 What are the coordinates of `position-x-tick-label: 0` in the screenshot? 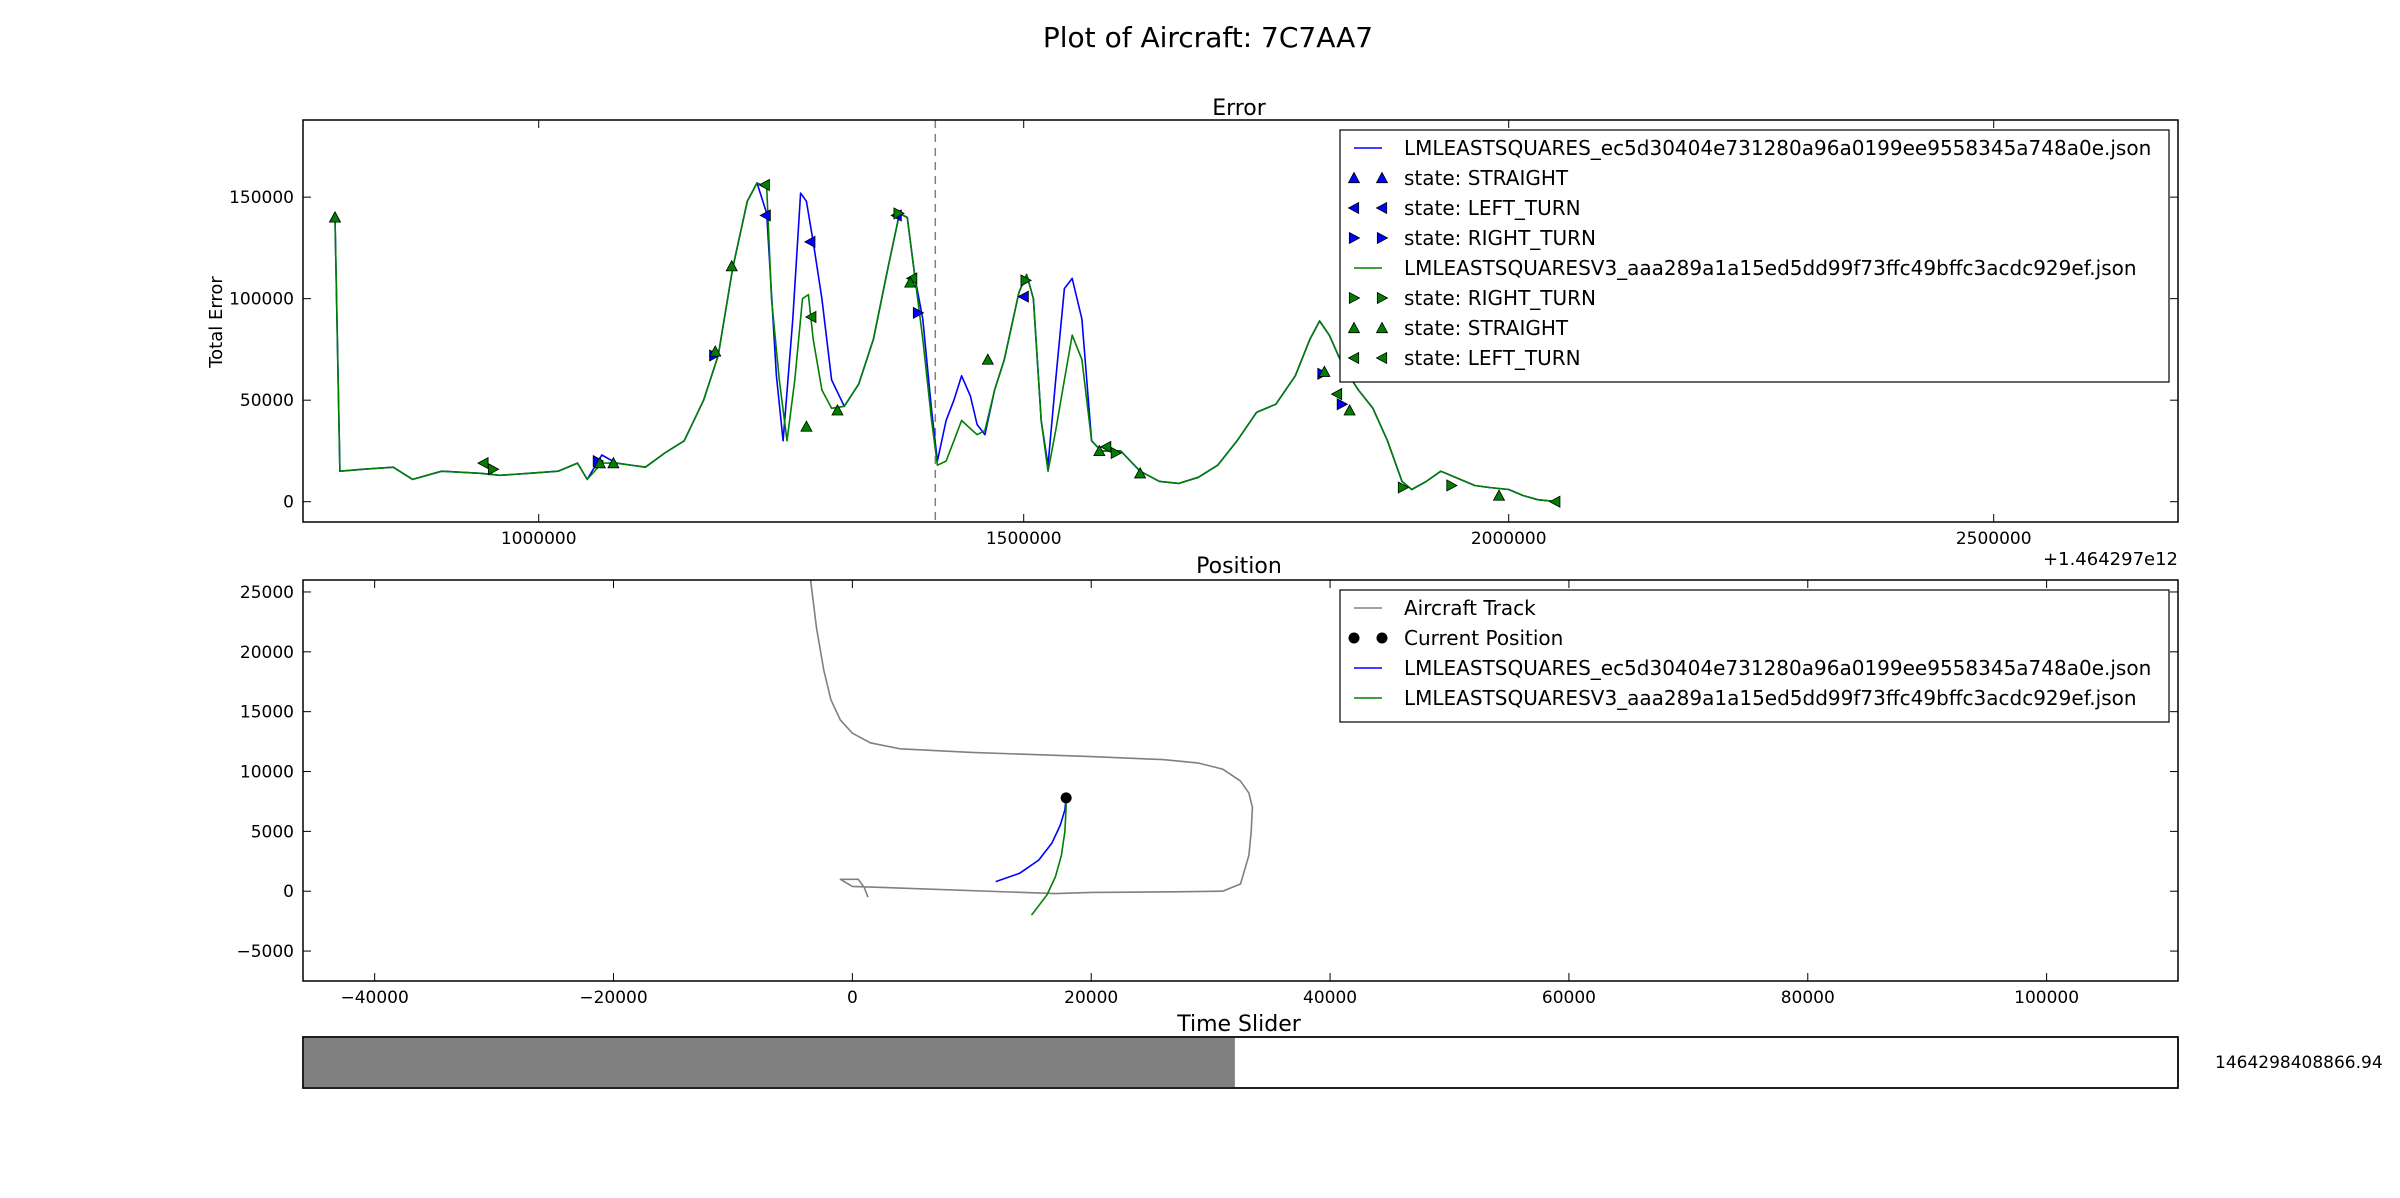 It's located at (852, 998).